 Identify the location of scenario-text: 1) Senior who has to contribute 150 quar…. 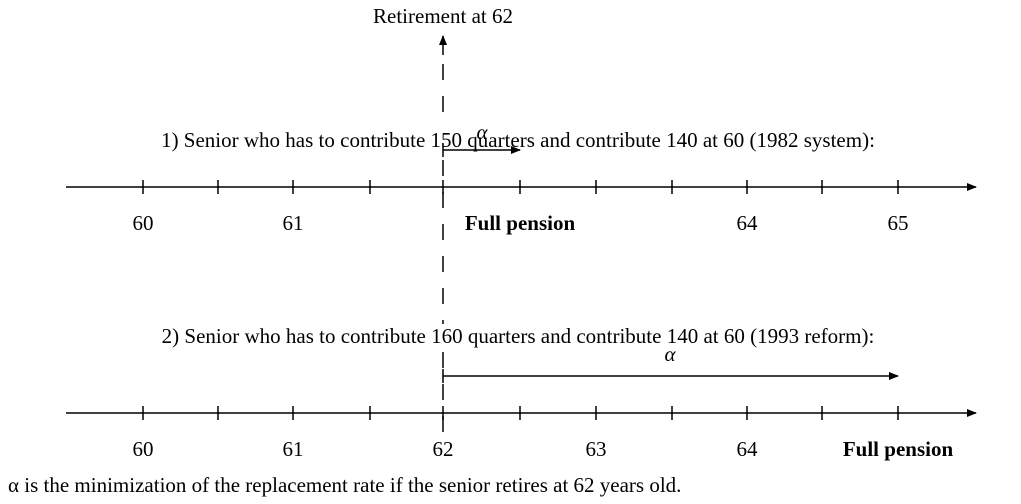
(518, 140).